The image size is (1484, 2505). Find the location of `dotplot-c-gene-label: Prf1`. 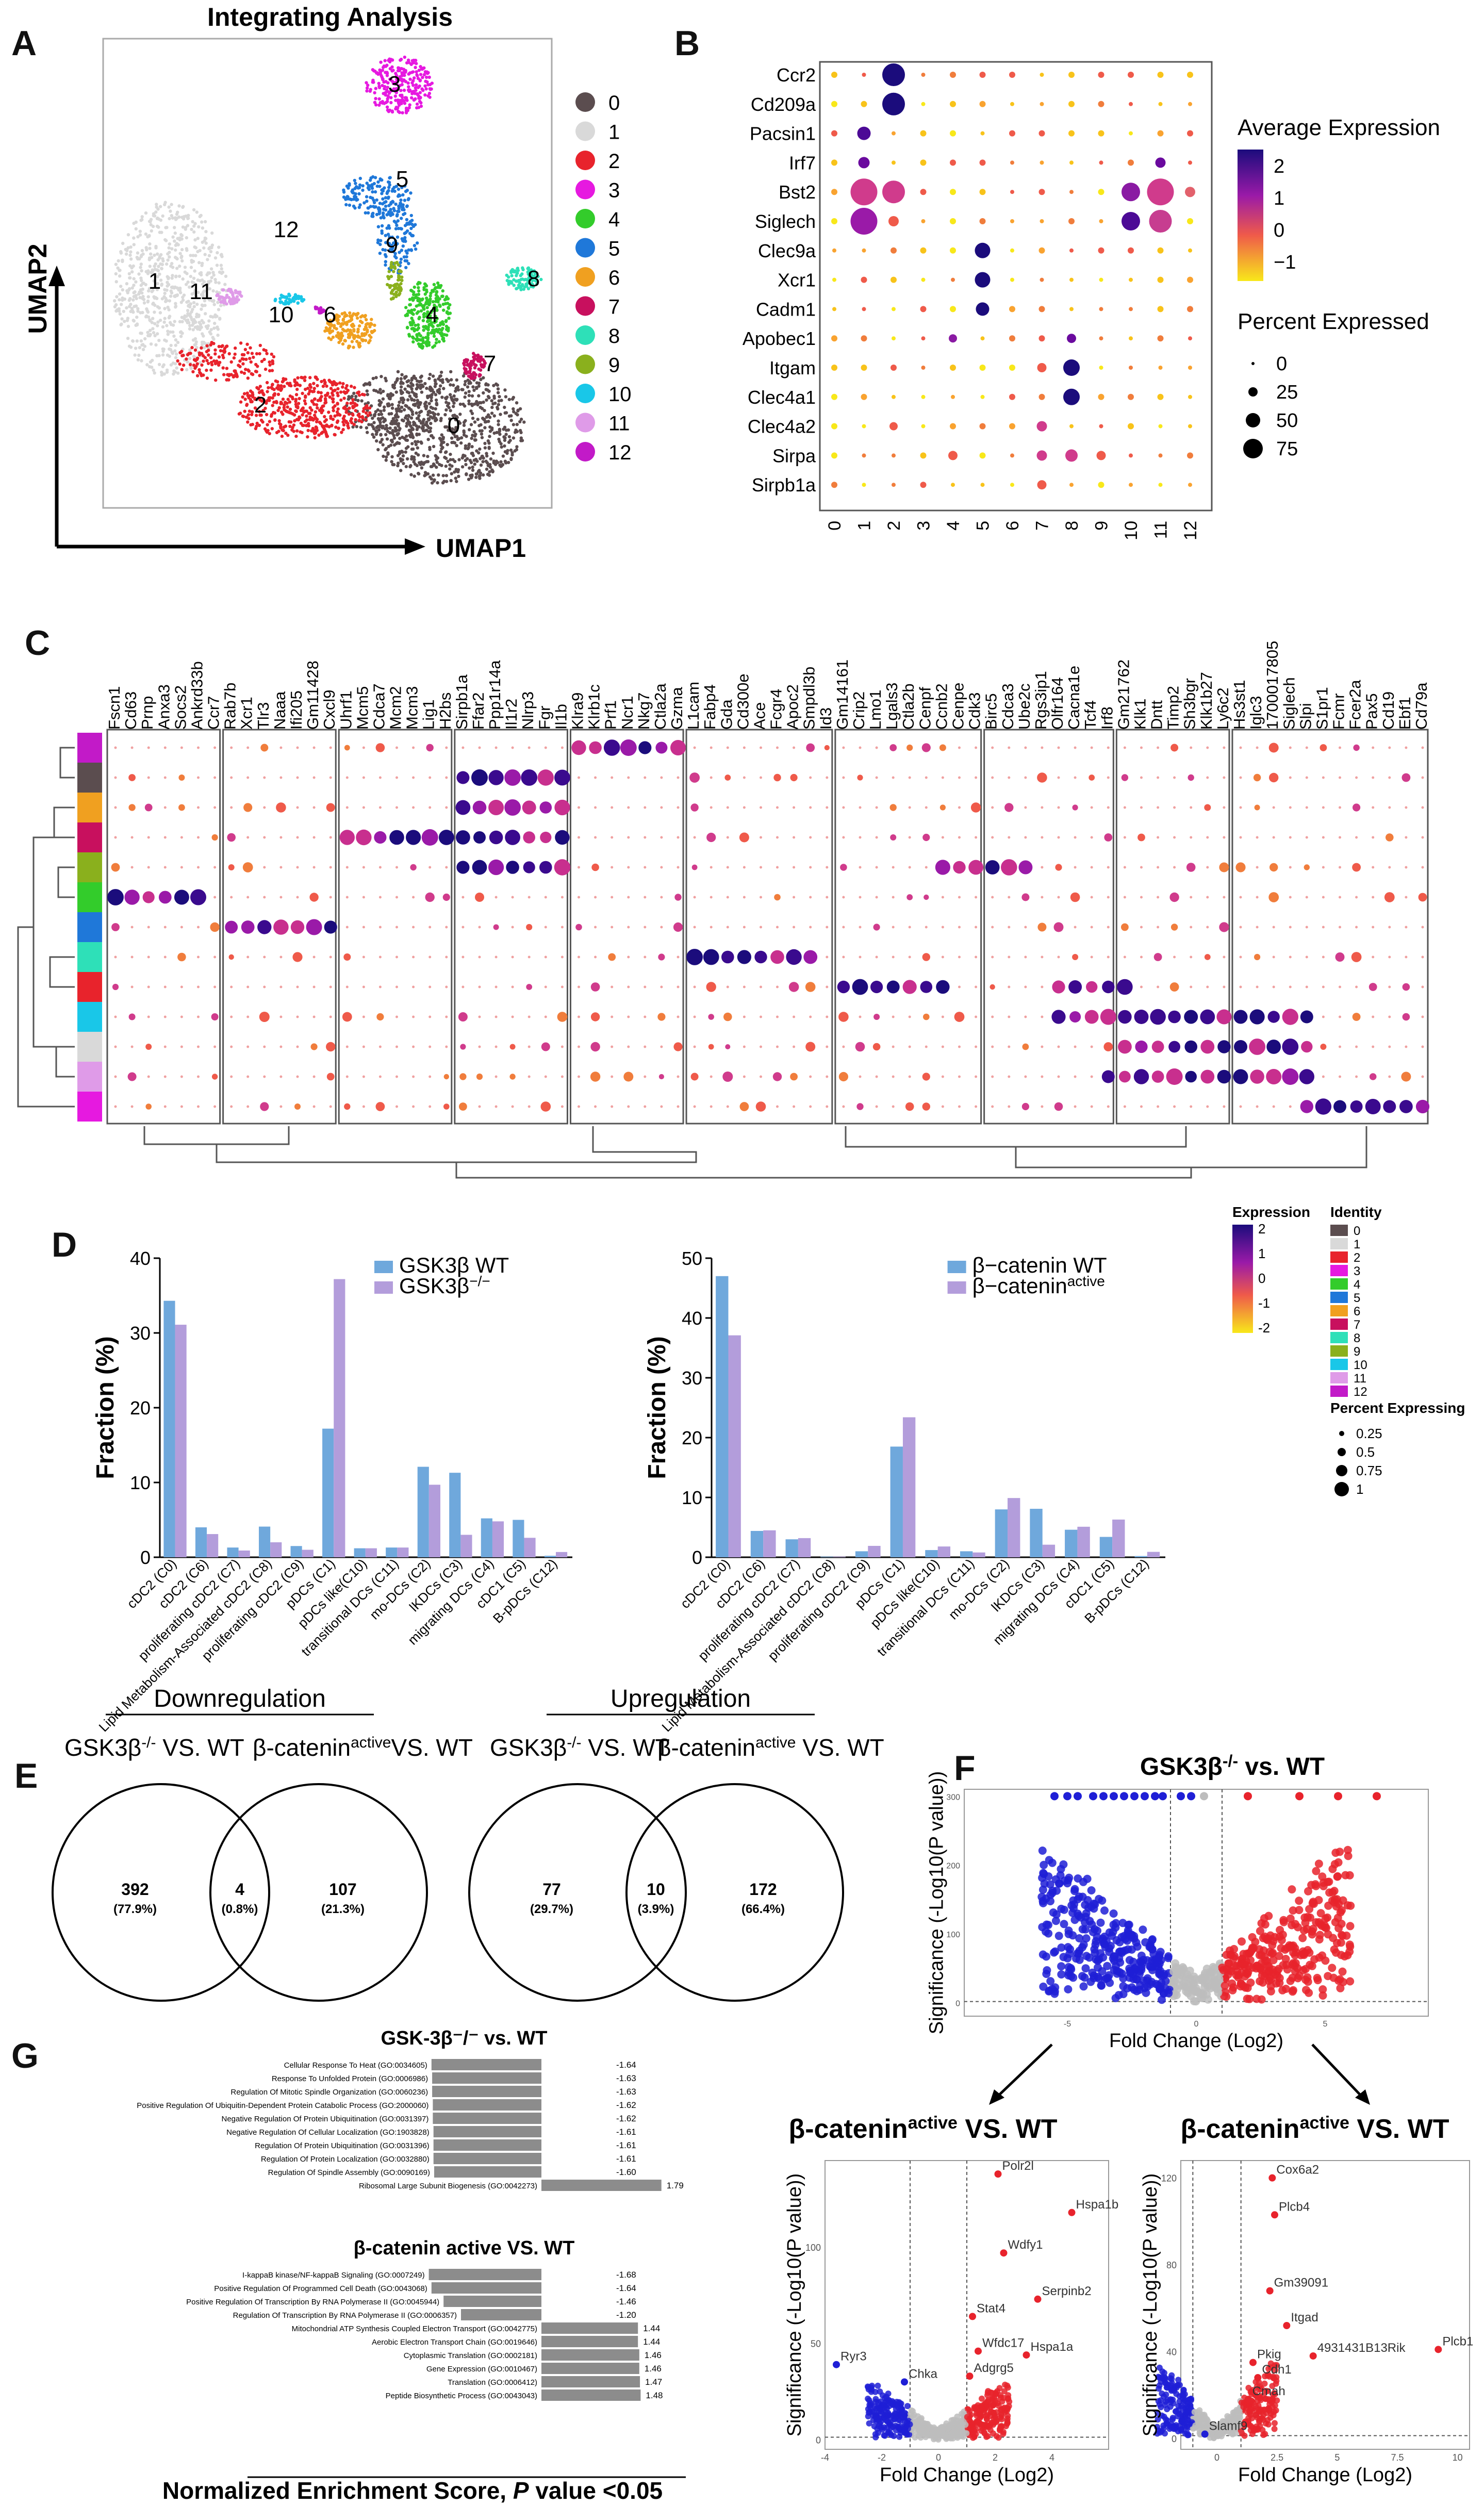

dotplot-c-gene-label: Prf1 is located at coordinates (611, 715).